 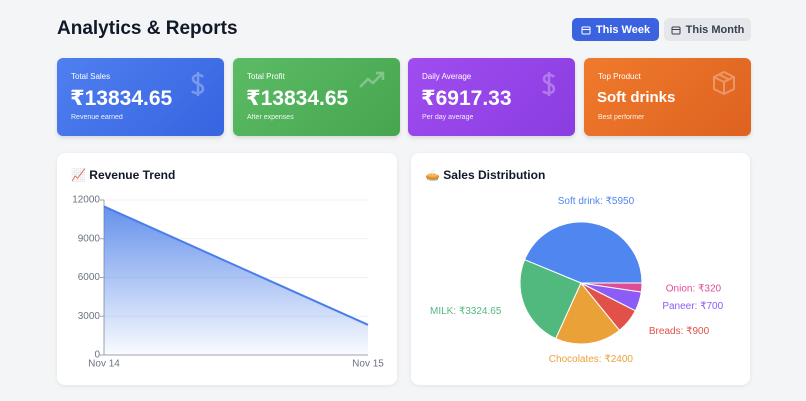 What do you see at coordinates (692, 306) in the screenshot?
I see `slice-label: Paneer: ₹700` at bounding box center [692, 306].